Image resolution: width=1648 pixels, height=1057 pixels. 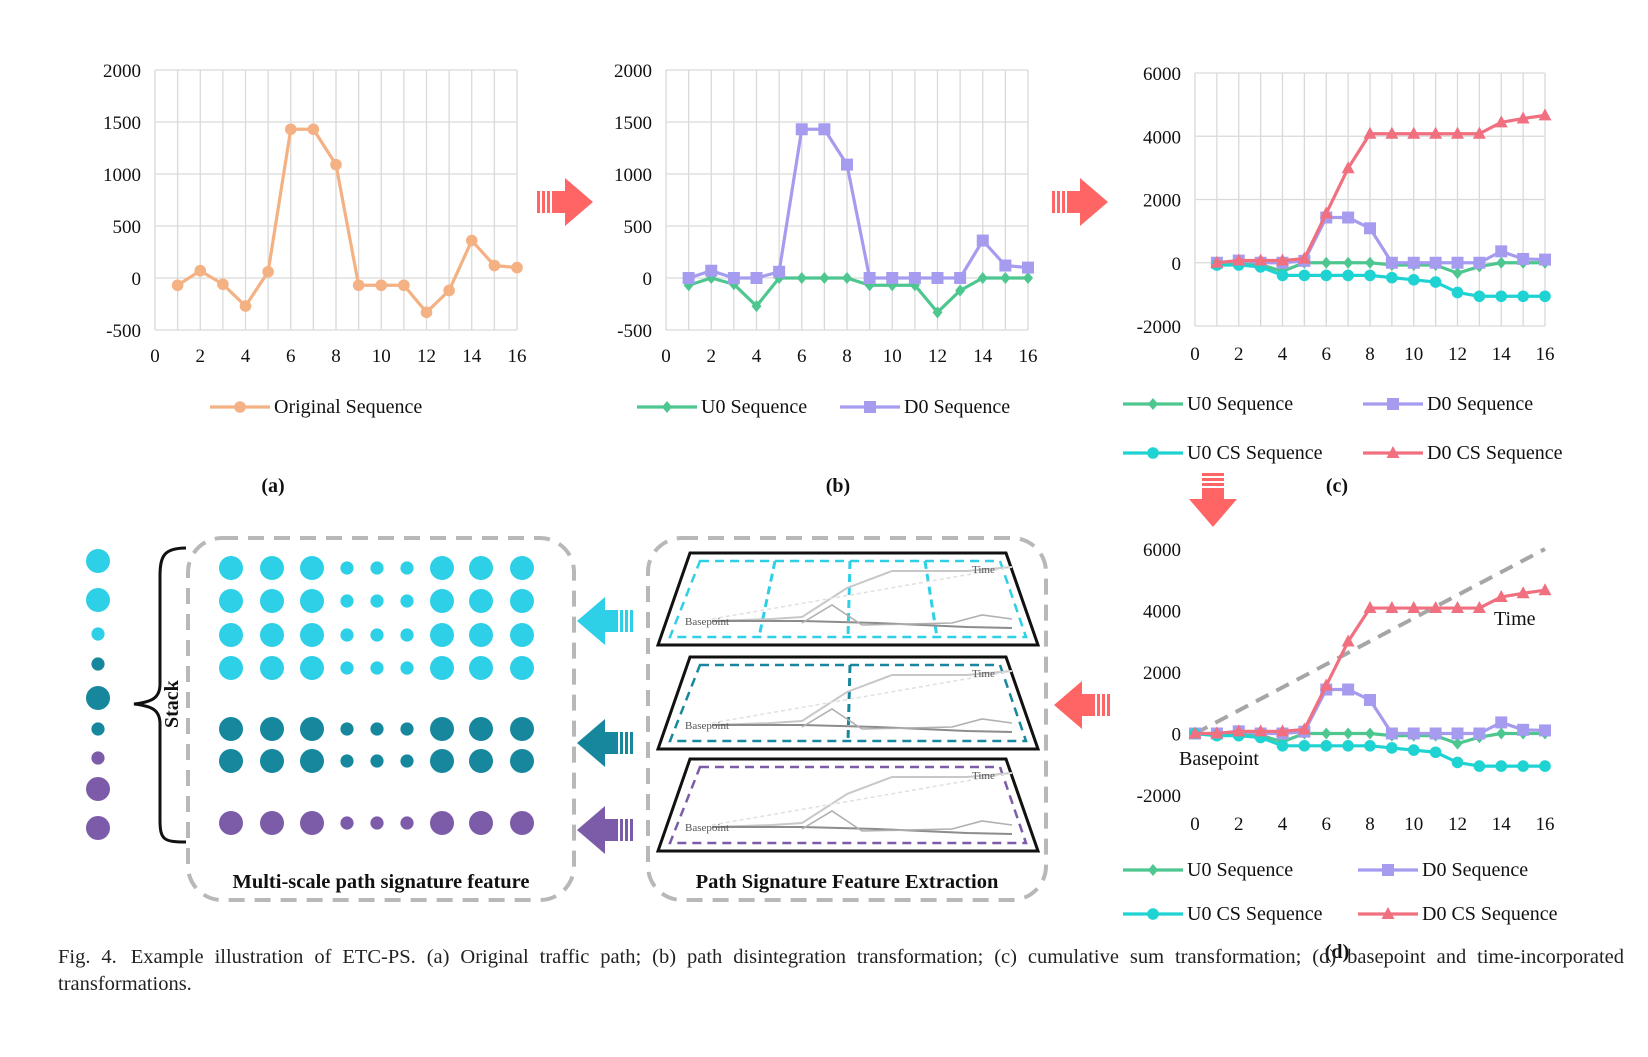 I want to click on x-tick-label: 8, so click(x=847, y=356).